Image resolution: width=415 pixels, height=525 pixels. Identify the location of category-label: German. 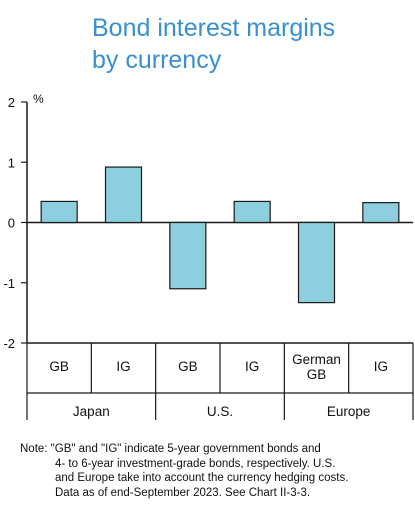
(316, 359).